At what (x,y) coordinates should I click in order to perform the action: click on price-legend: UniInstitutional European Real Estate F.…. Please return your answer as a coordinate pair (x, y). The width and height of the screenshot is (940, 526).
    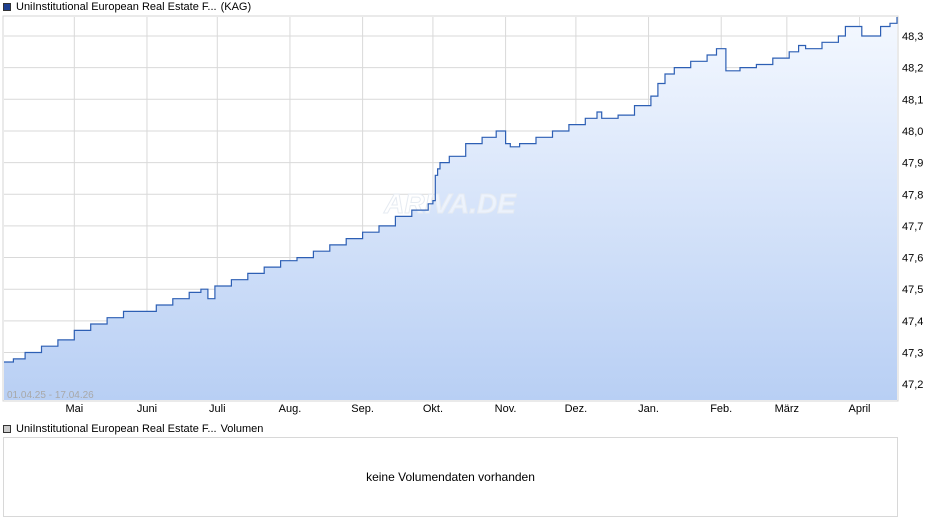
    Looking at the image, I should click on (127, 7).